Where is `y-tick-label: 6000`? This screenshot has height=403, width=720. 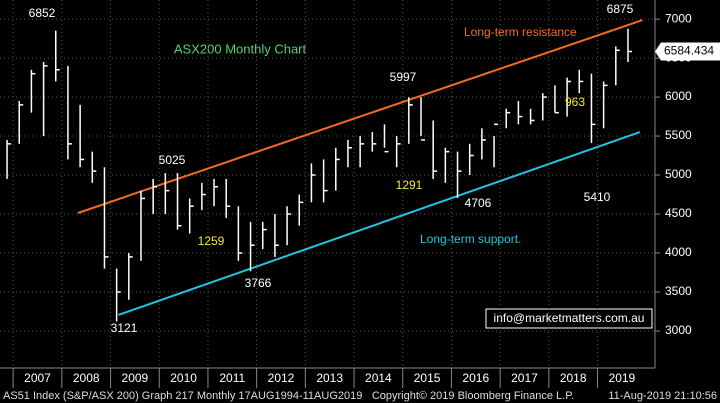 y-tick-label: 6000 is located at coordinates (678, 96).